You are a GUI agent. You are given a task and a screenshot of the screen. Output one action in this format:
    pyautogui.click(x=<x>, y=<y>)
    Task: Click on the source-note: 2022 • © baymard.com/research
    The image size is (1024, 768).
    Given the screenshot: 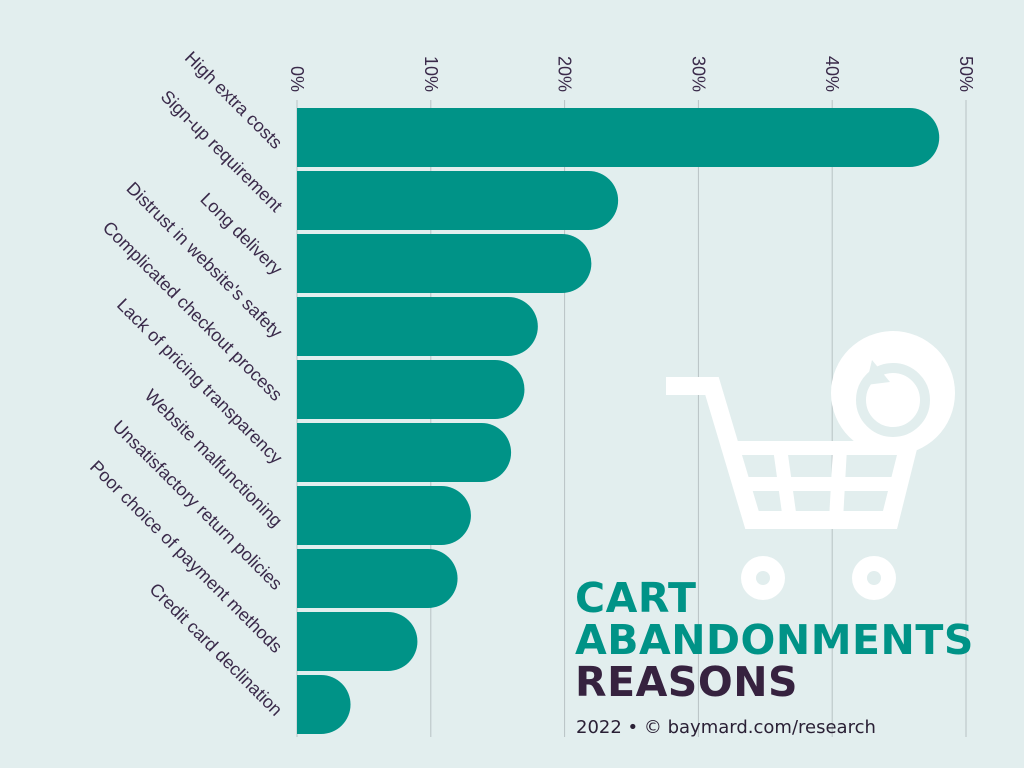 What is the action you would take?
    pyautogui.click(x=726, y=727)
    